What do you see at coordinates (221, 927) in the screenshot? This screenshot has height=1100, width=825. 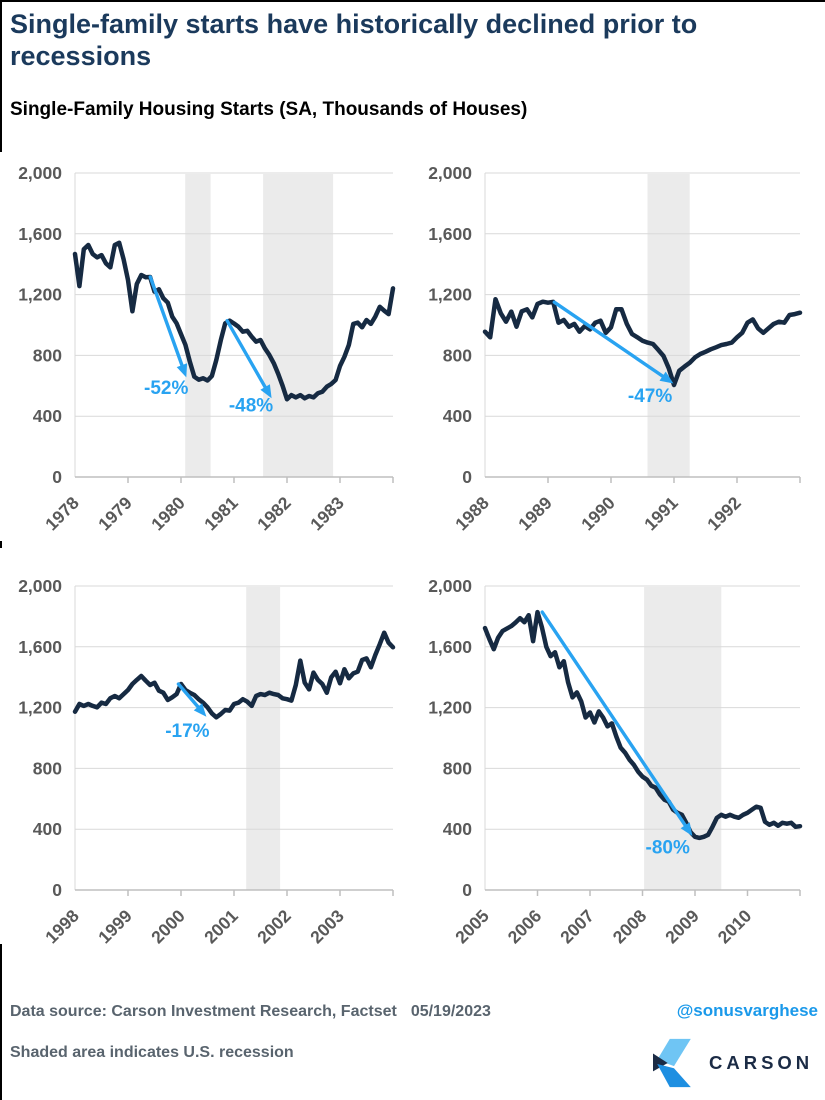 I see `x-tick-label: 2001` at bounding box center [221, 927].